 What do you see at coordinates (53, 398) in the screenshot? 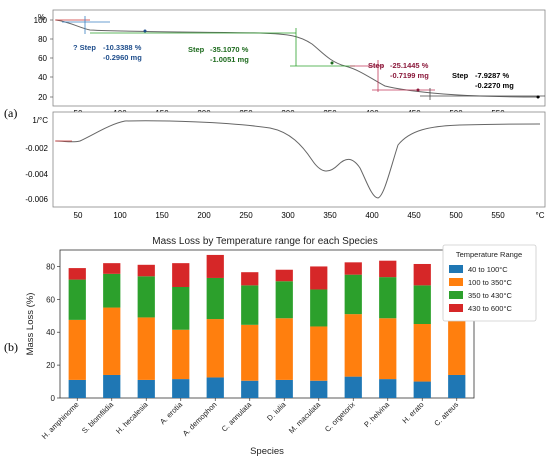
I see `y-tick-label: 0` at bounding box center [53, 398].